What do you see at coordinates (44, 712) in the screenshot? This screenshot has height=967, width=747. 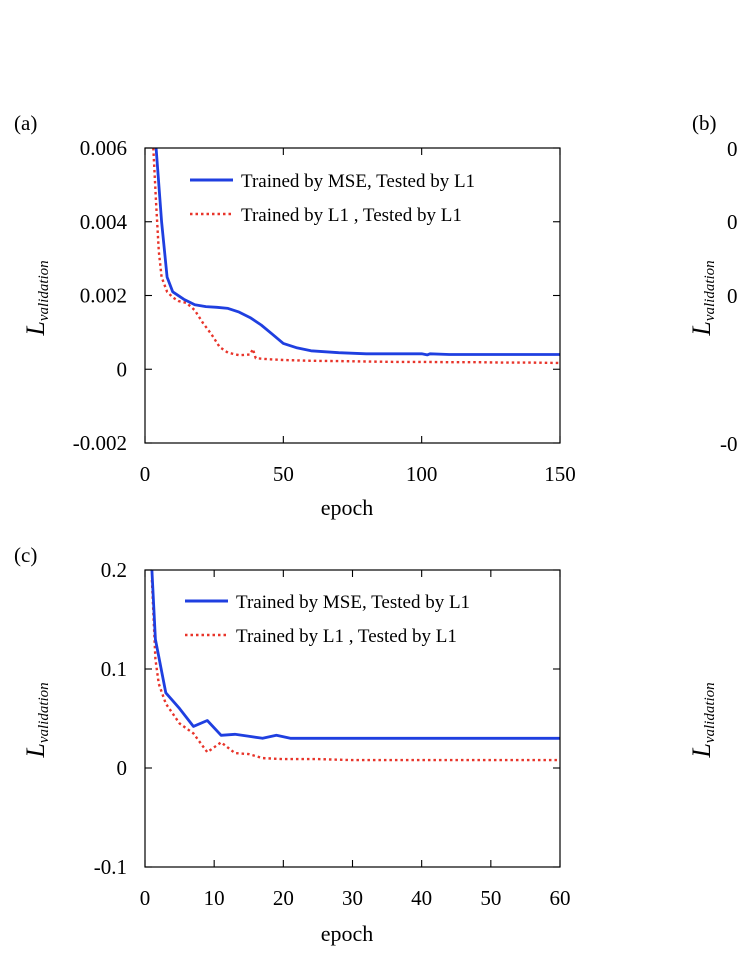 I see `panel-c-ylabel-sub: validation` at bounding box center [44, 712].